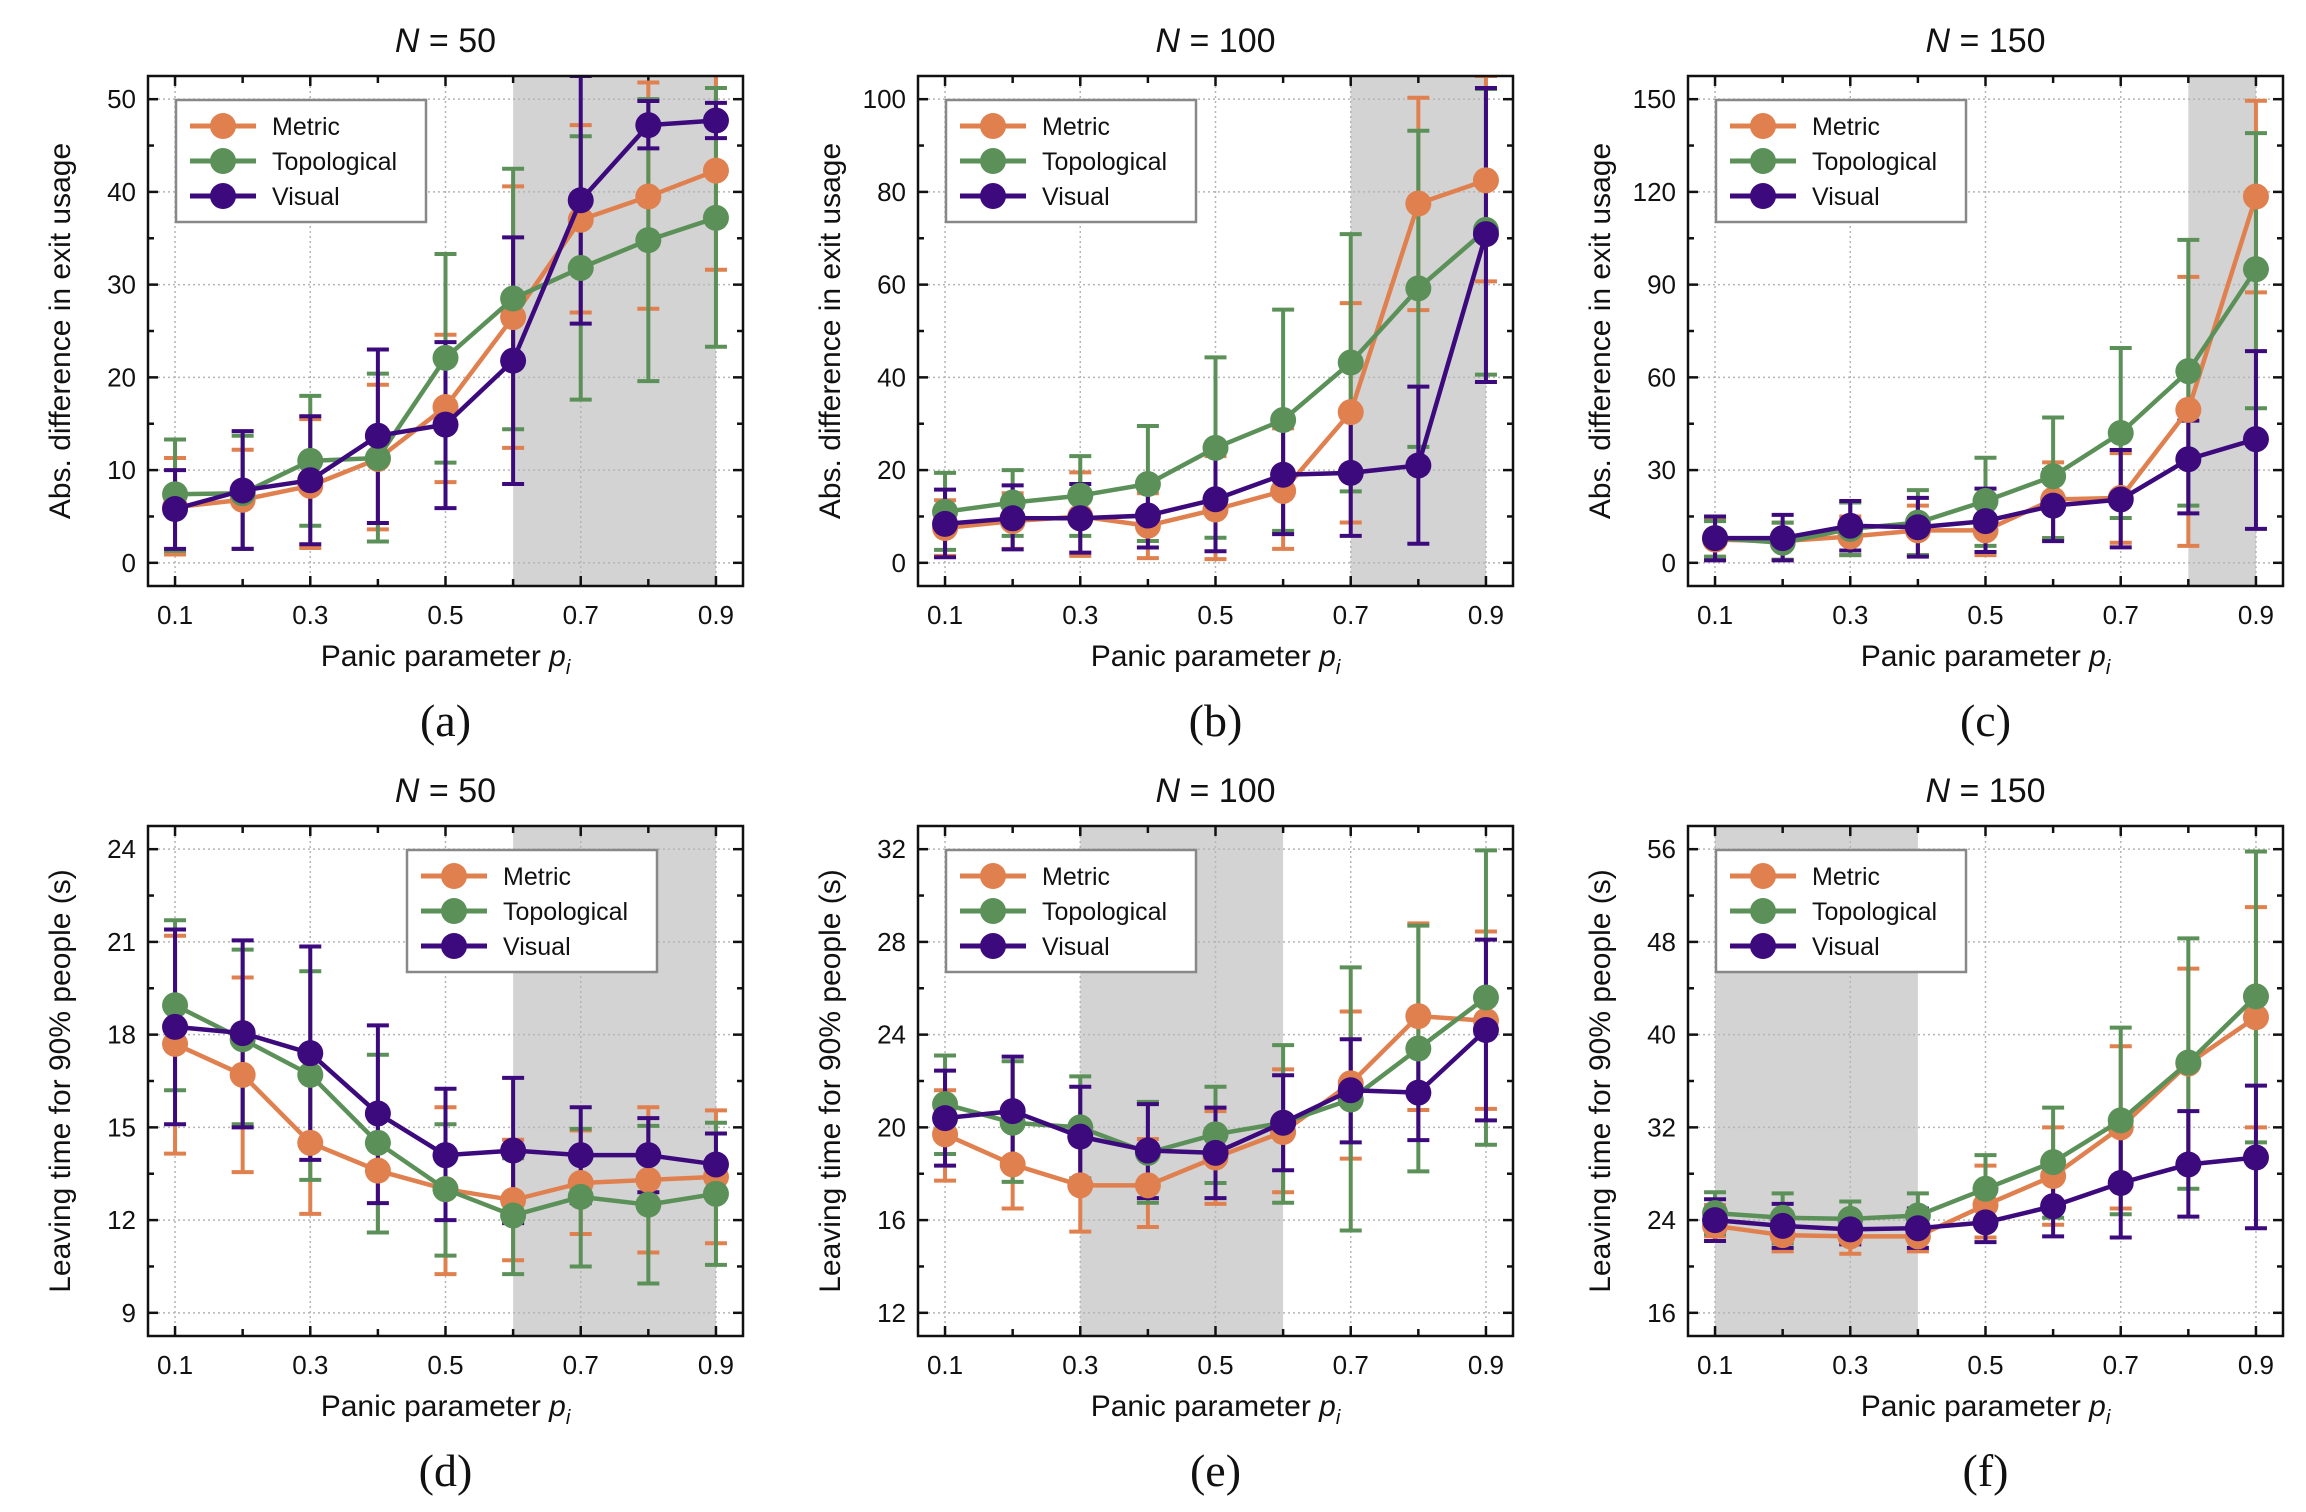  I want to click on x-axis-label-var: p, so click(557, 1406).